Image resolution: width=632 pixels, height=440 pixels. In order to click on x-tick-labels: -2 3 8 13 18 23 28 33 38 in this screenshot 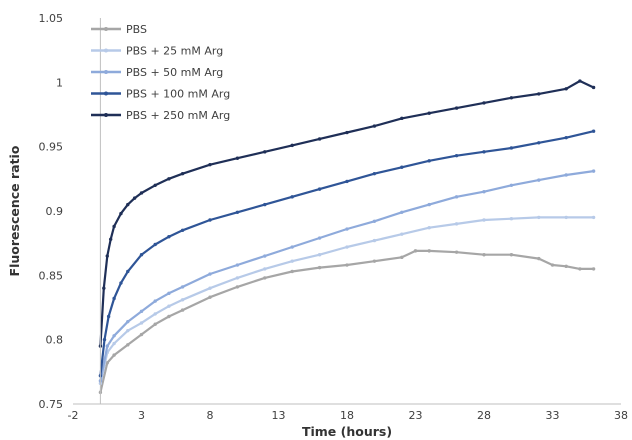, I will do `click(348, 415)`.